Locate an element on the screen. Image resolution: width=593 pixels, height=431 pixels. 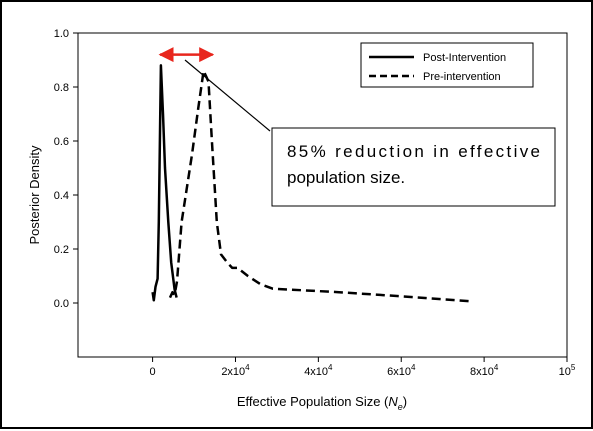
x-tick-label: 0 is located at coordinates (153, 372).